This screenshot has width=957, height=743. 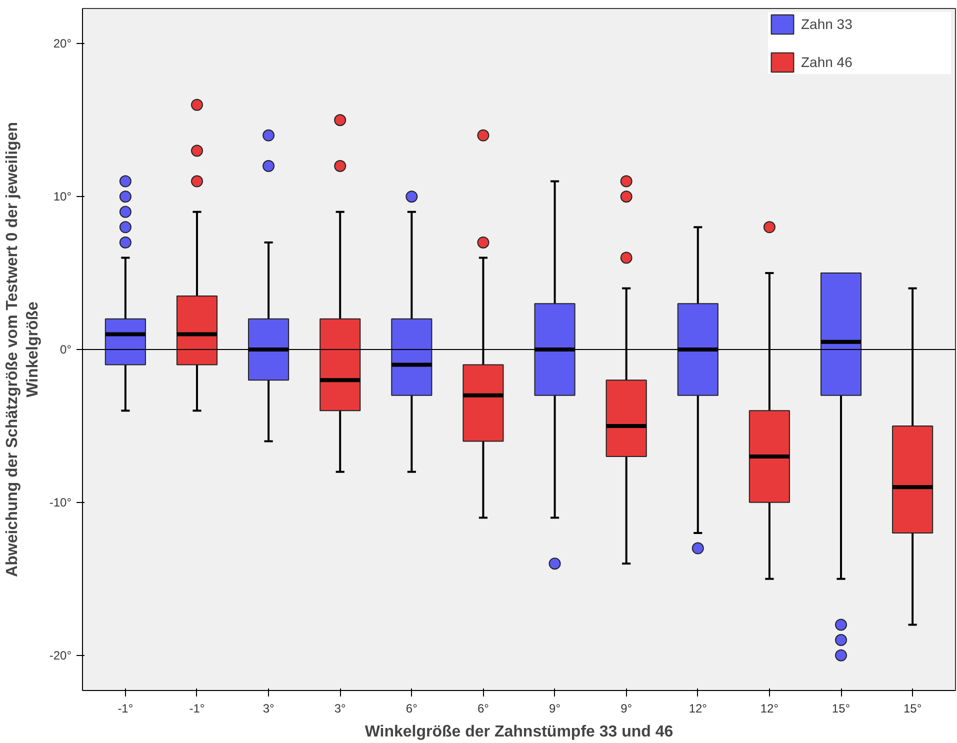 I want to click on x-axis-title: Winkelgröße der Zahnstümpfe 33 und 46, so click(x=519, y=732).